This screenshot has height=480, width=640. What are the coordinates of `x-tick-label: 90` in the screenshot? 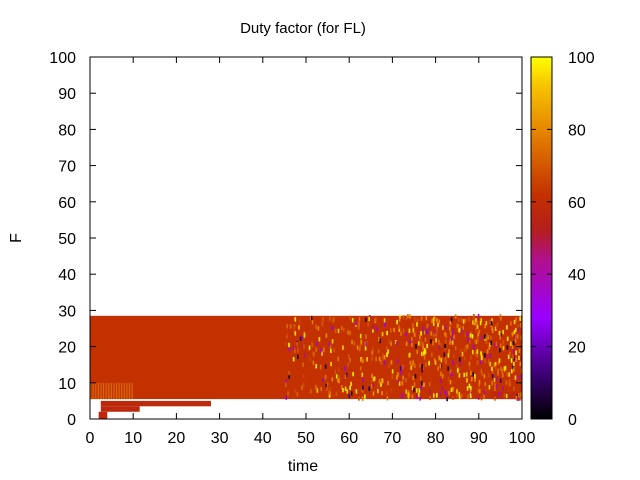 It's located at (479, 438).